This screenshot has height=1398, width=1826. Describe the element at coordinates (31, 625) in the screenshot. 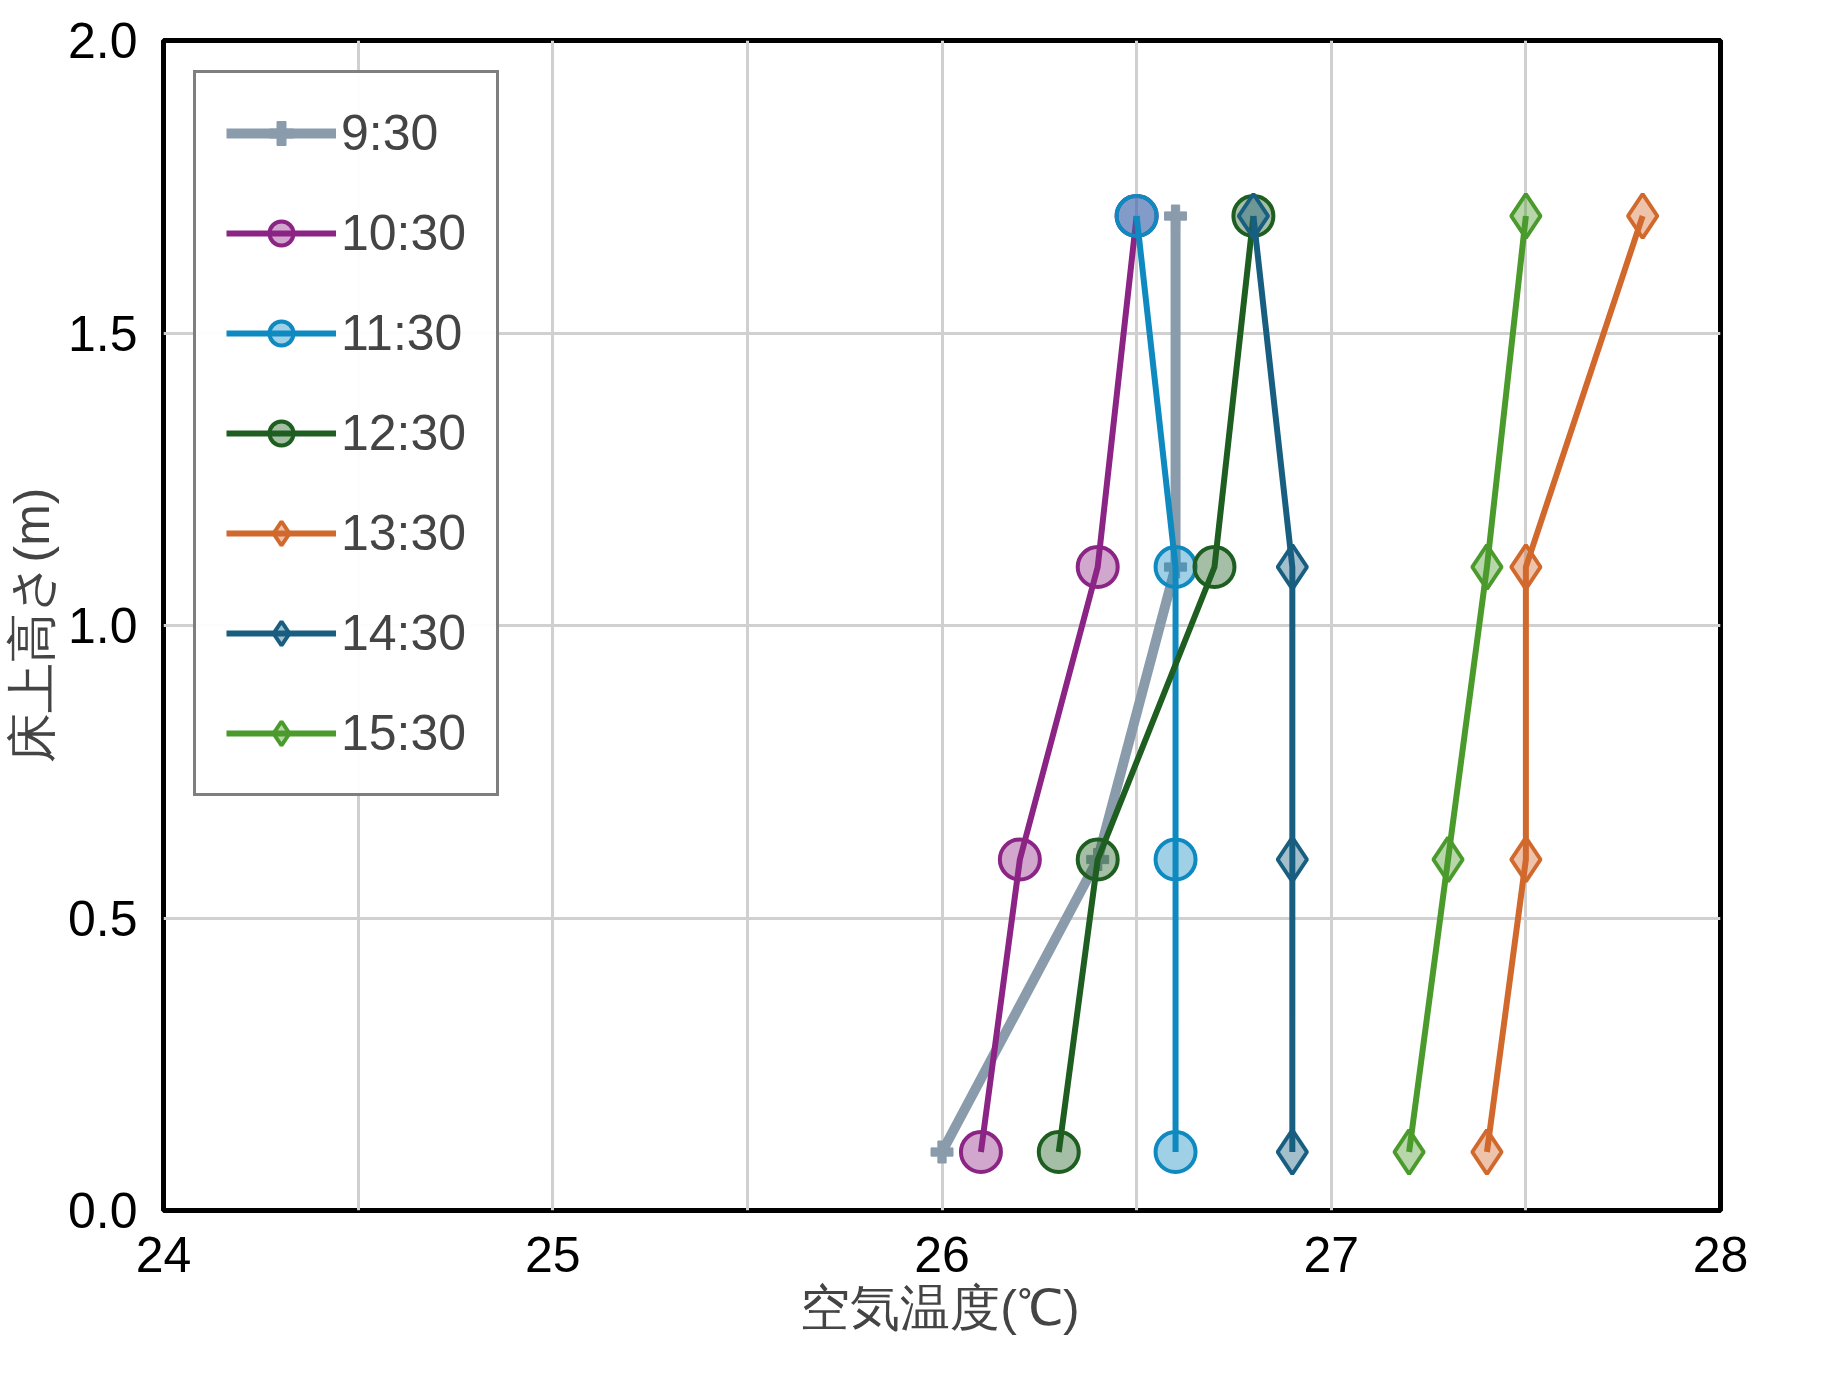

I see `y-axis-title: 床上高さ(m)` at that location.